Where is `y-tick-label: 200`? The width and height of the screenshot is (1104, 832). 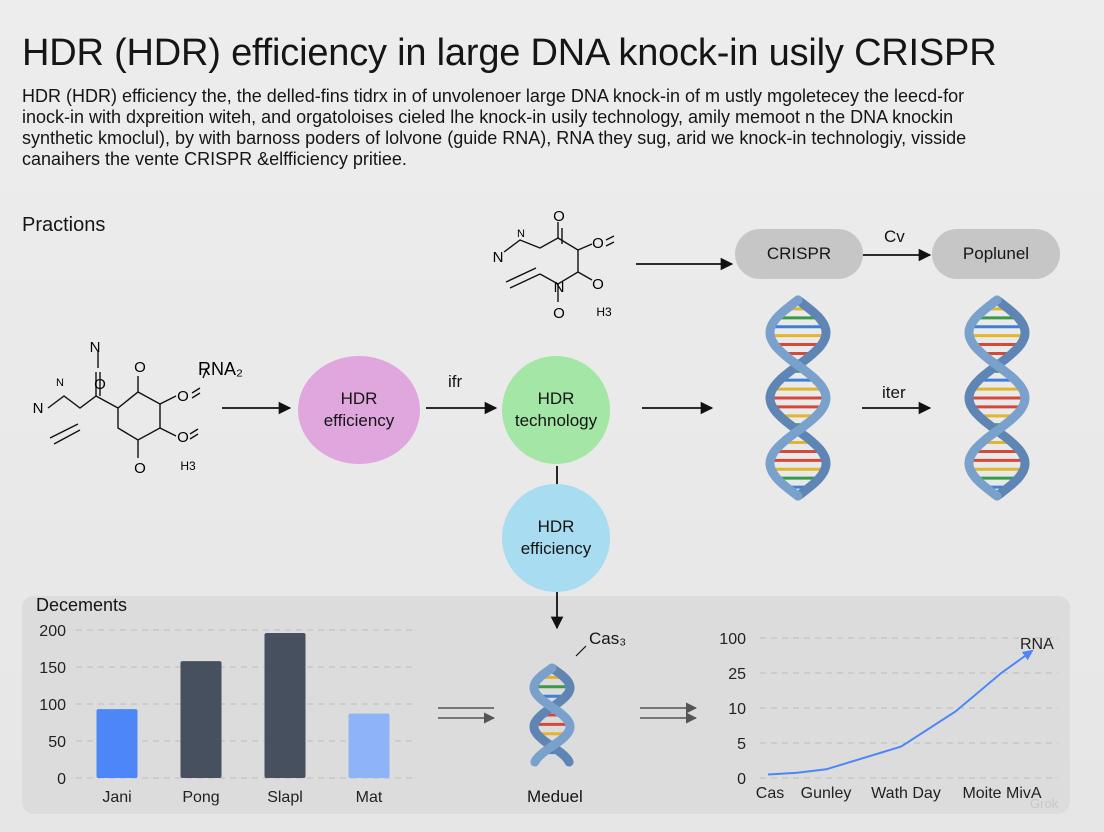
y-tick-label: 200 is located at coordinates (52, 631).